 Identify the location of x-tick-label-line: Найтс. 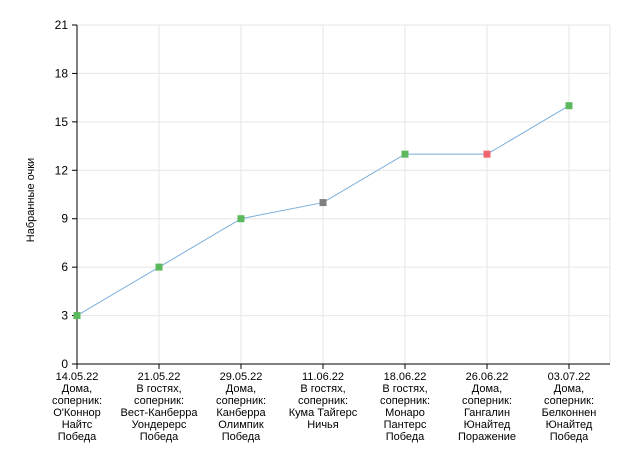
(77, 425).